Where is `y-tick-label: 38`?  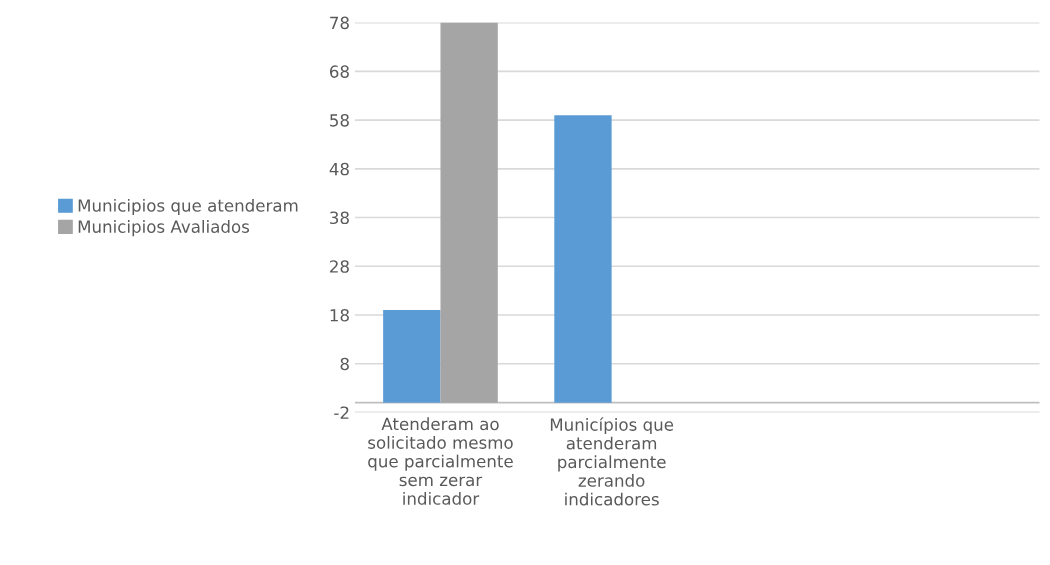 y-tick-label: 38 is located at coordinates (339, 218).